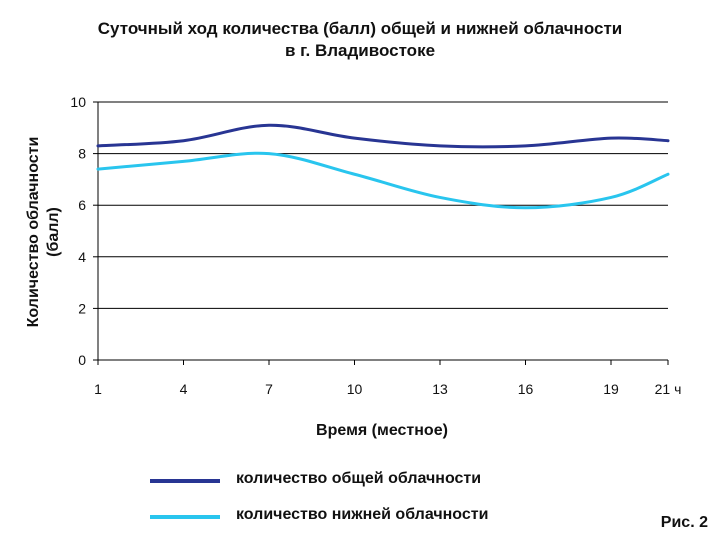 The width and height of the screenshot is (720, 540). I want to click on y-tick-label-10: 10, so click(78, 102).